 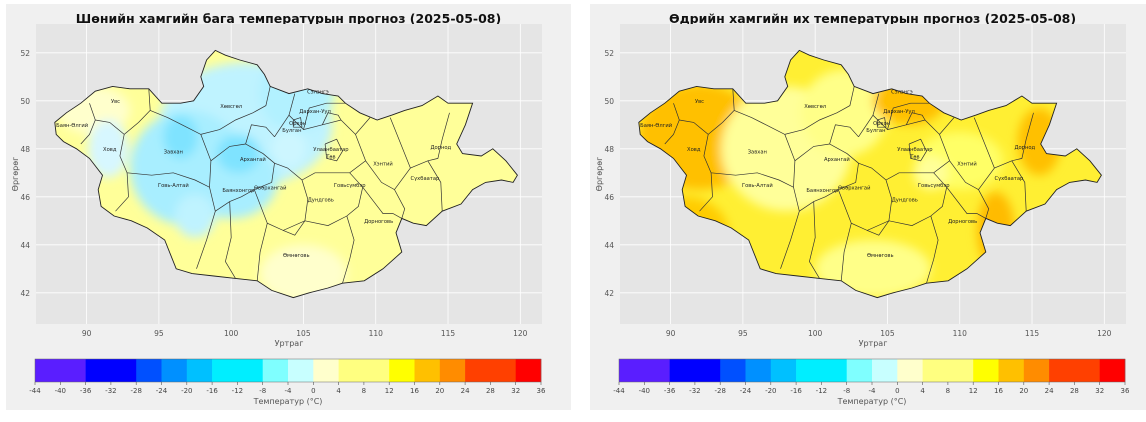 What do you see at coordinates (15, 174) in the screenshot?
I see `y-axis-label: Өргөрөг` at bounding box center [15, 174].